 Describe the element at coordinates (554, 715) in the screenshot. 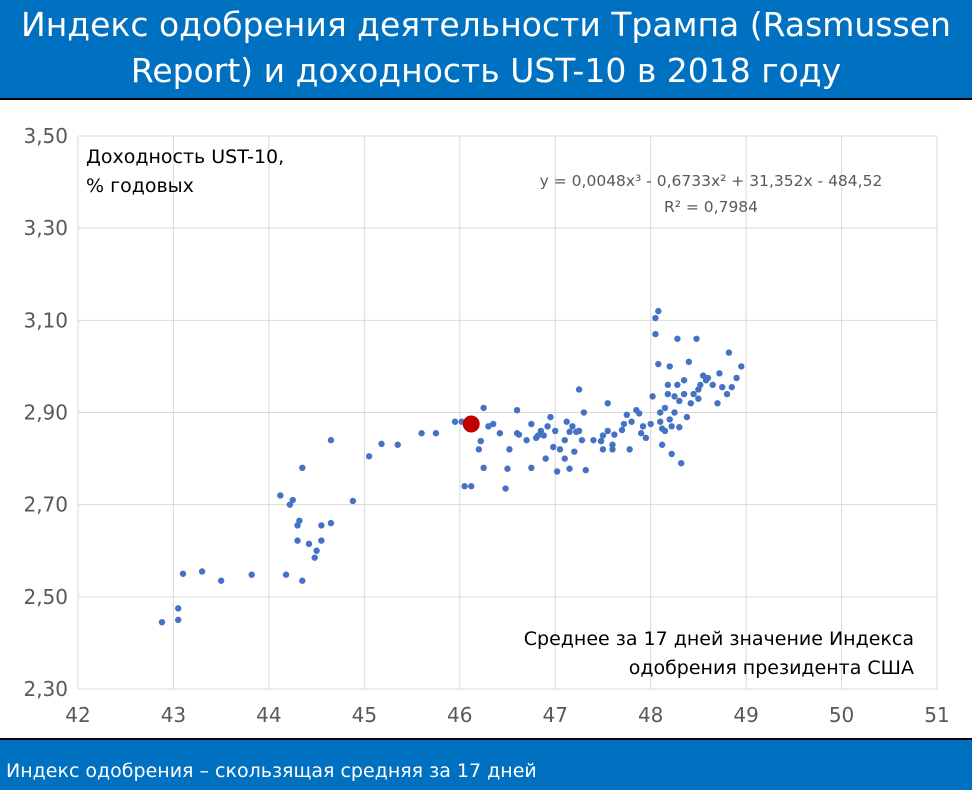

I see `x-tick-label: 47` at that location.